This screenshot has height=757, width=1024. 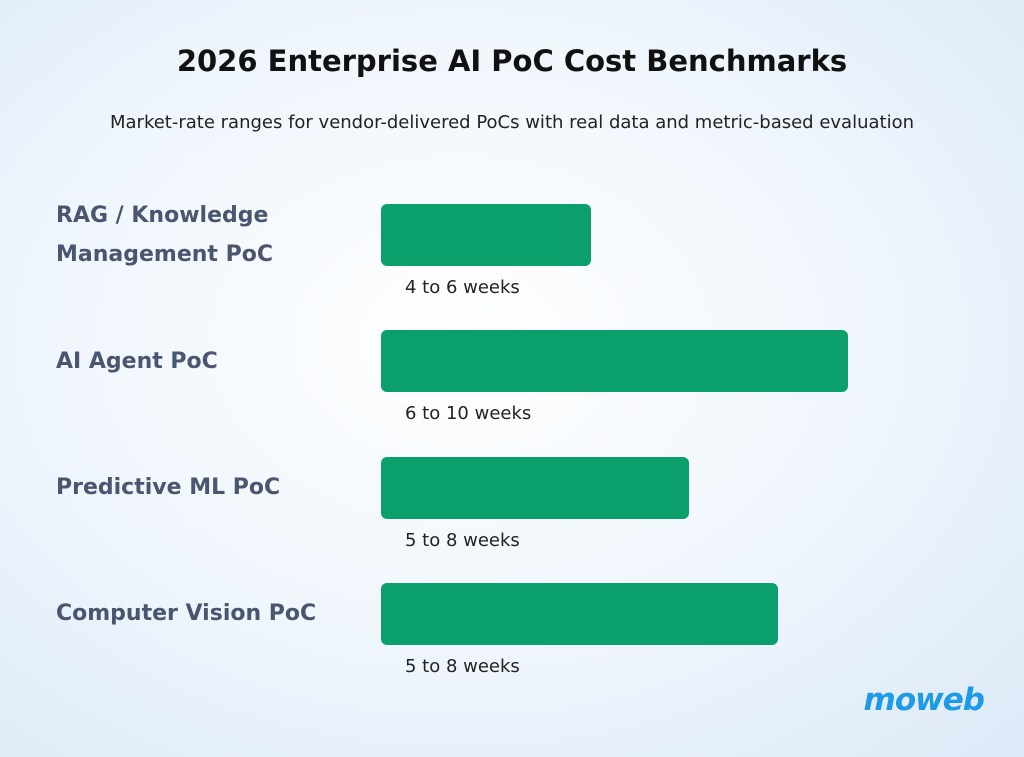 What do you see at coordinates (512, 61) in the screenshot?
I see `chart-title: 2026 Enterprise AI PoC Cost Benchmarks` at bounding box center [512, 61].